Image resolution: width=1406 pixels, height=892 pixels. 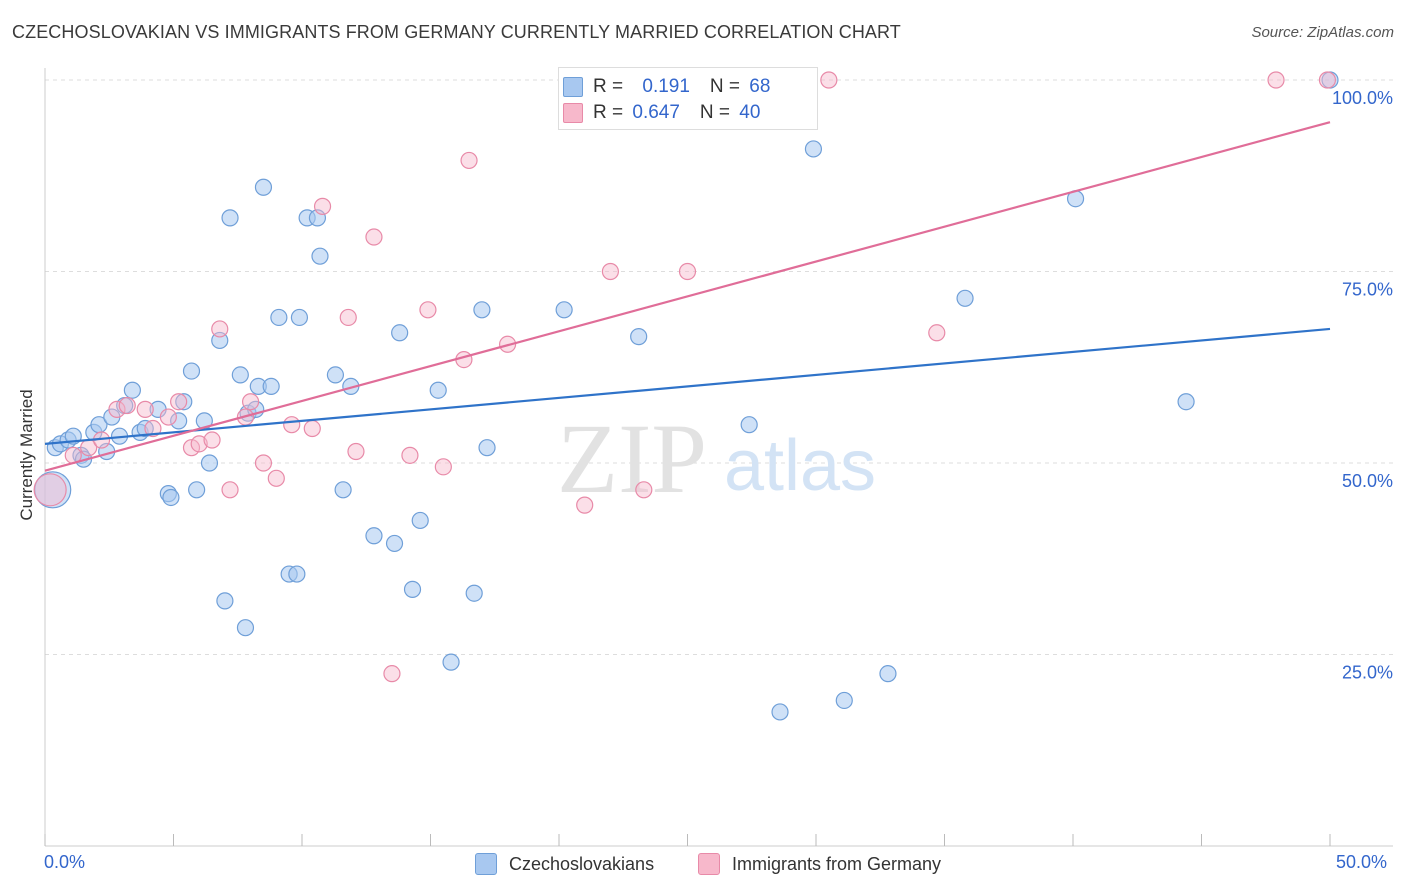 I want to click on y-tick-labels: 25.0% 50.0% 75.0% 100.0%, so click(x=1362, y=385).